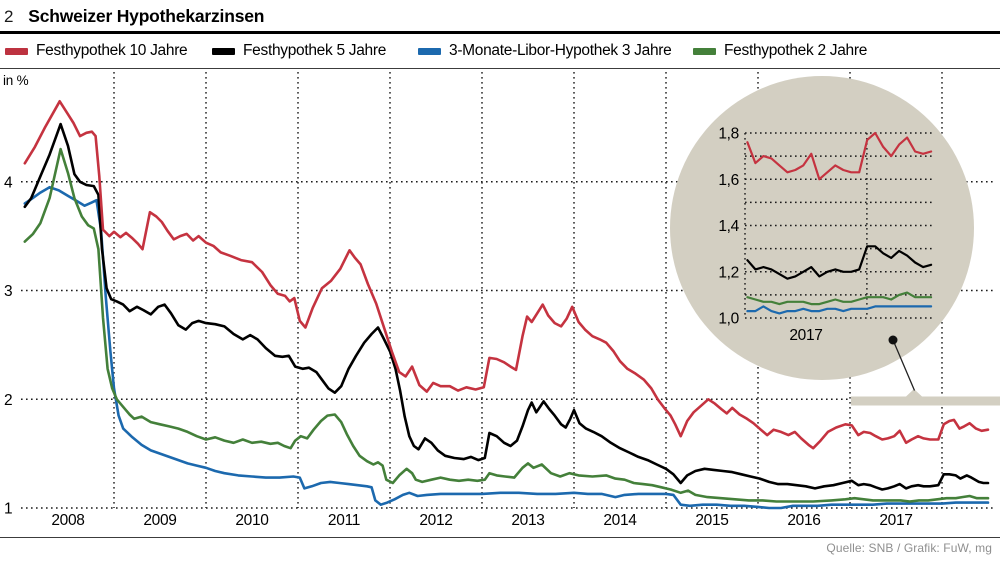 This screenshot has width=1000, height=566. Describe the element at coordinates (159, 520) in the screenshot. I see `x-axis-tick-label: 2009` at that location.